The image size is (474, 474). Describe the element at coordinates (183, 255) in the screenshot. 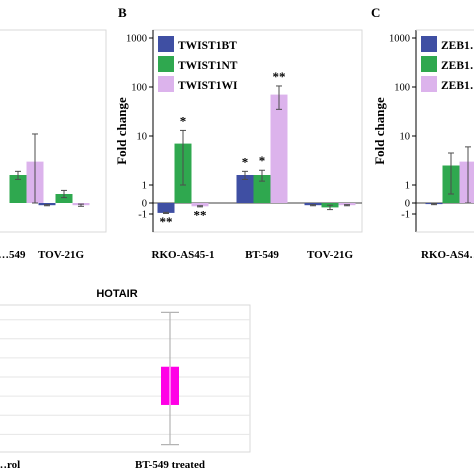

I see `category-label: RKO-AS45-1` at that location.